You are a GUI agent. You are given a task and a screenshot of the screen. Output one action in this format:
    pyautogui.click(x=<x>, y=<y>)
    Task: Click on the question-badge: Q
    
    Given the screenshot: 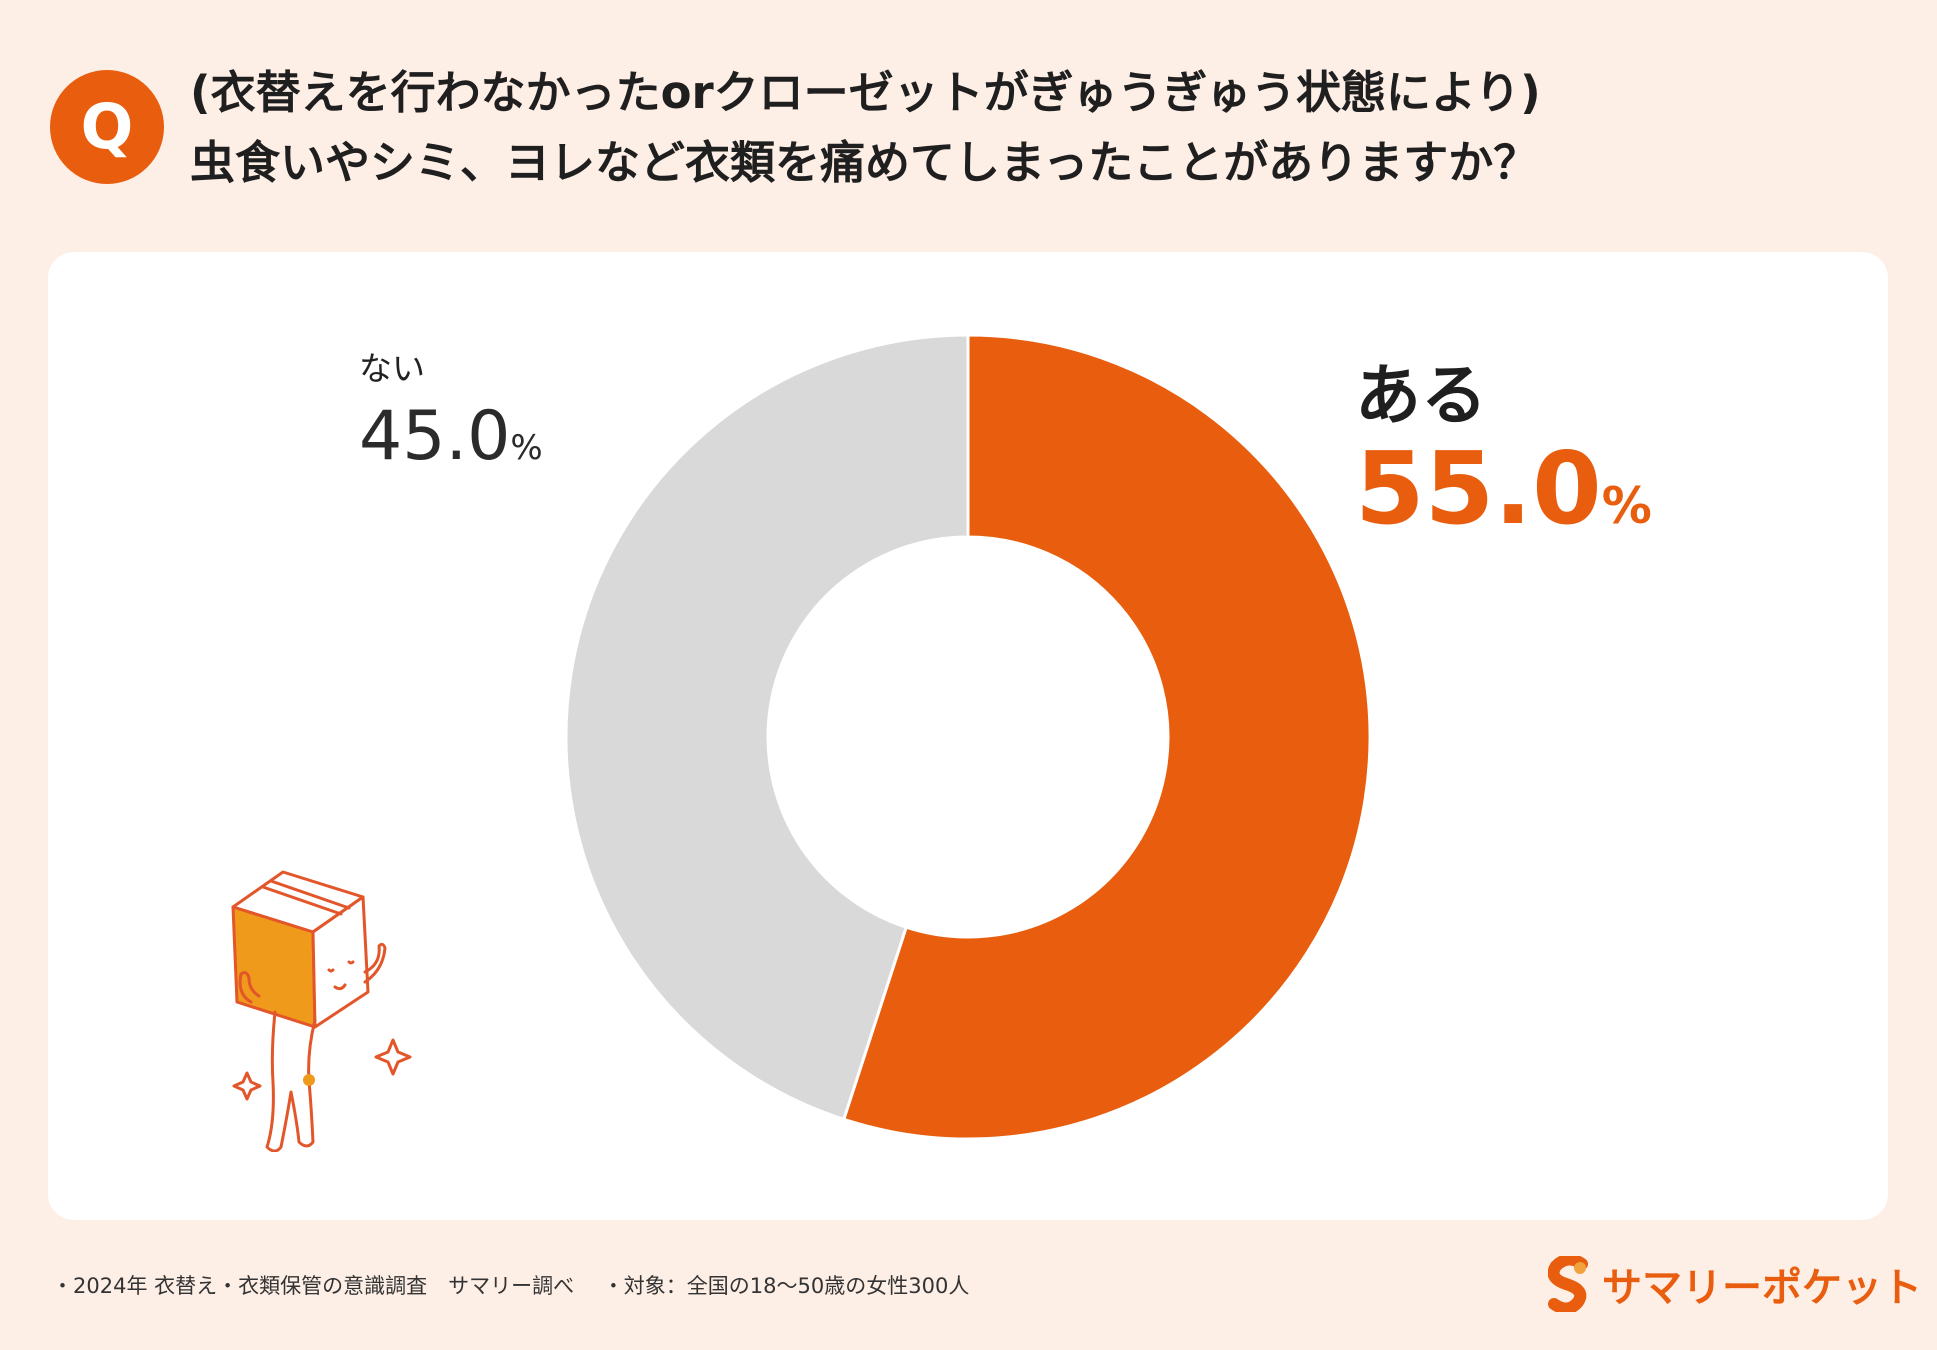 What is the action you would take?
    pyautogui.click(x=107, y=127)
    